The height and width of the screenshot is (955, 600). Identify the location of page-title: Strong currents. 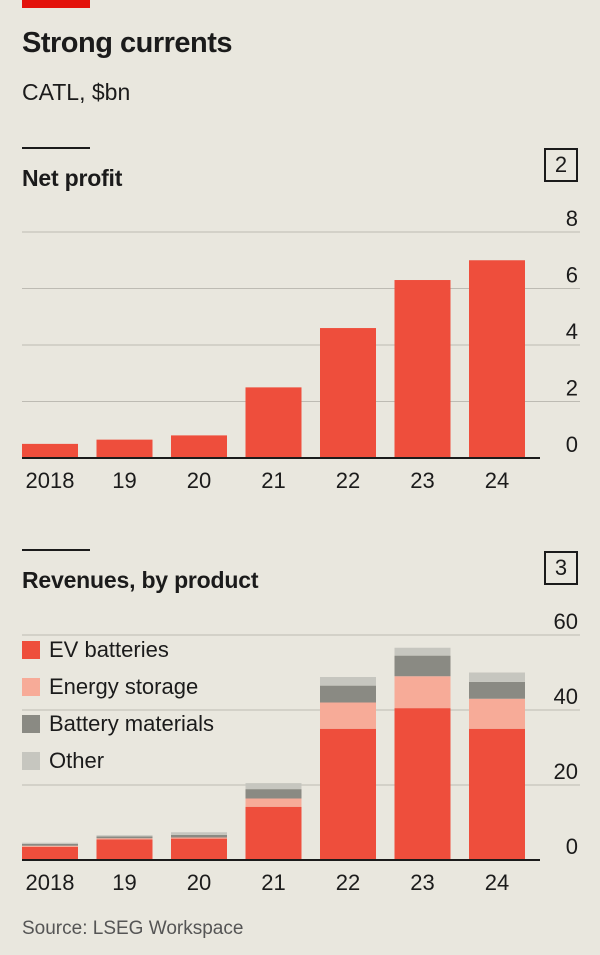
(127, 43).